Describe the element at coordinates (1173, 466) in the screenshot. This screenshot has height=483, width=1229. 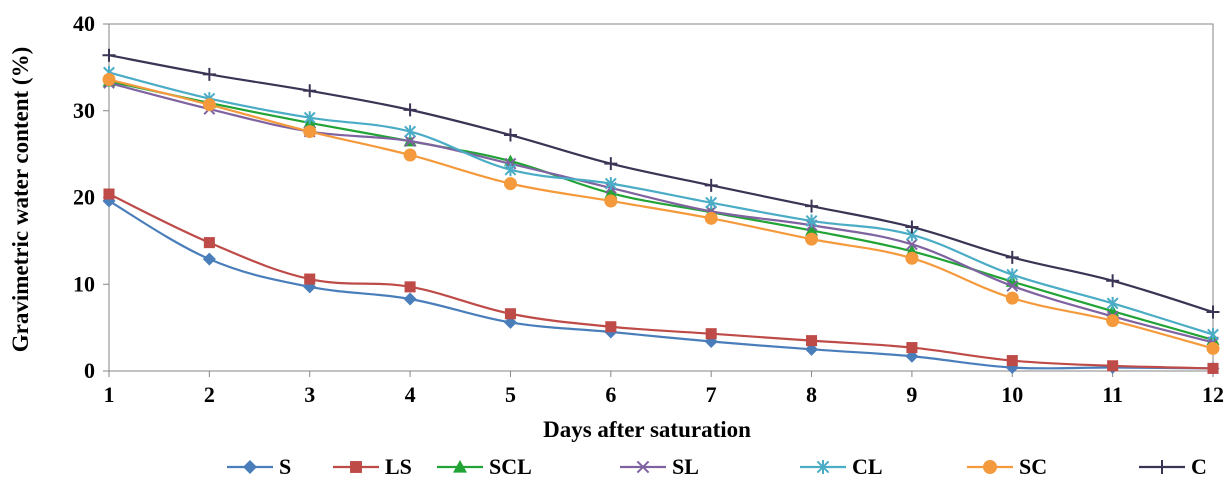
I see `legend-item-c: C` at that location.